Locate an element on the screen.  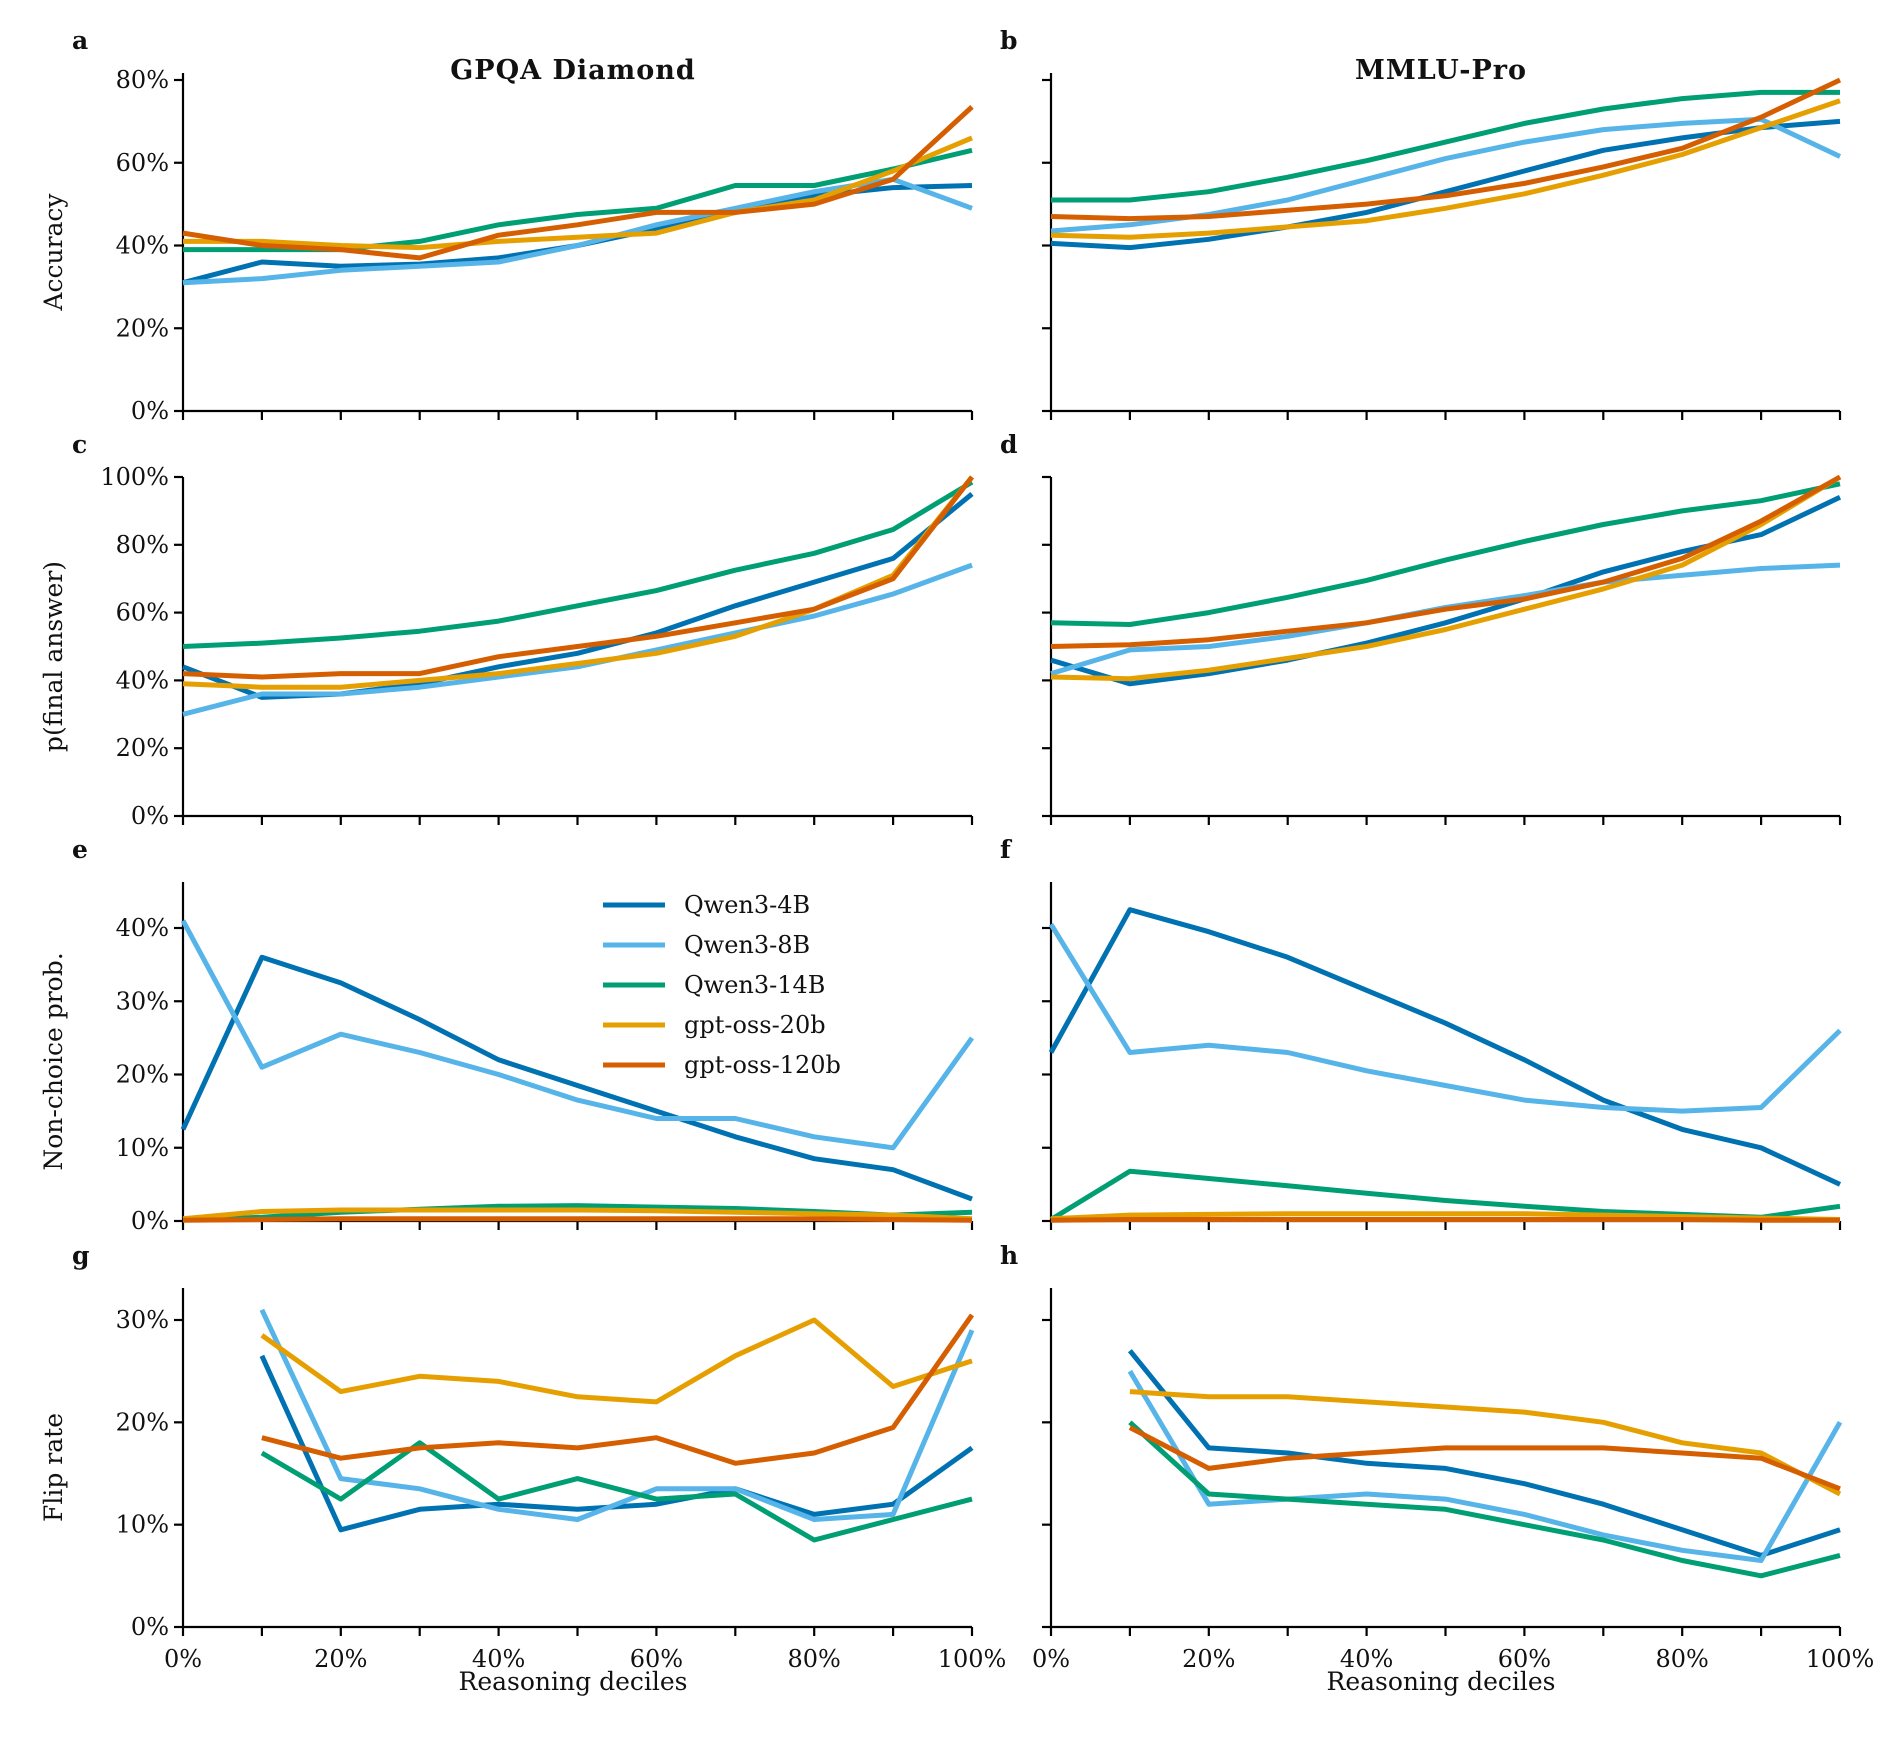
panel-letter-g: g is located at coordinates (80, 1255).